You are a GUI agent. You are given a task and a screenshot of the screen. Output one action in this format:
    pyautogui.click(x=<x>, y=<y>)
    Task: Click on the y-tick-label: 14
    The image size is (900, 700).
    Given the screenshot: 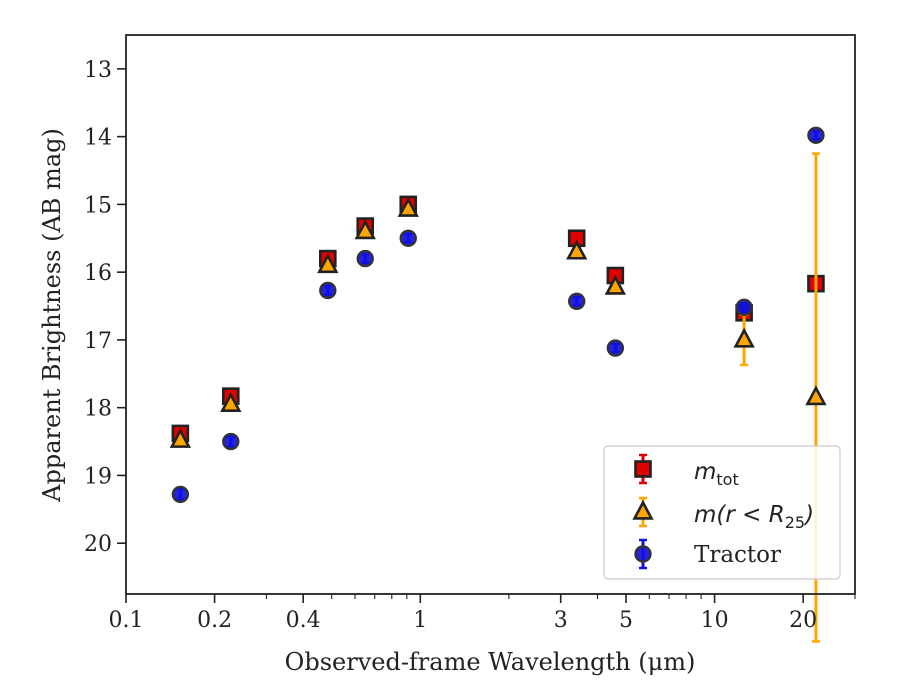 What is the action you would take?
    pyautogui.click(x=98, y=138)
    